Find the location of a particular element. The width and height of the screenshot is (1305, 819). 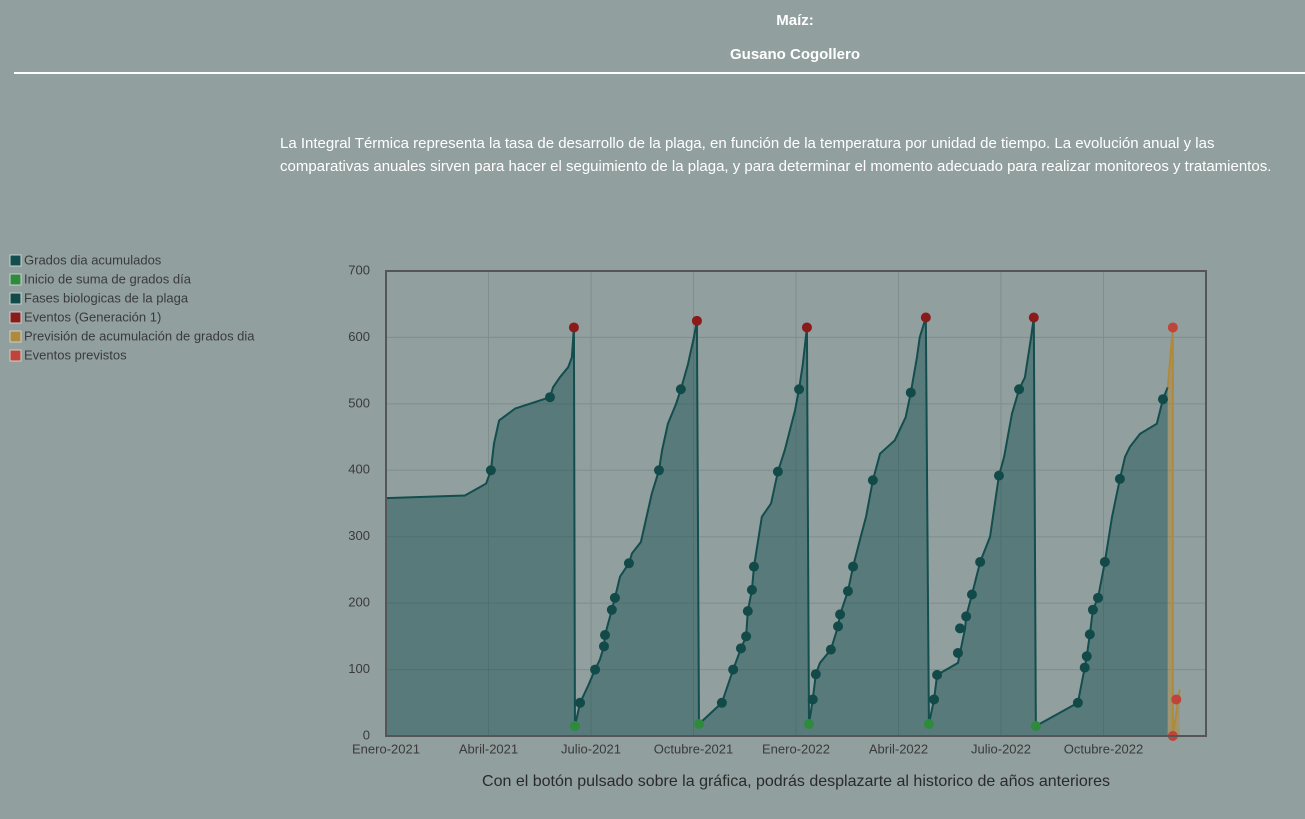

y-tick-label: 0 is located at coordinates (366, 734).